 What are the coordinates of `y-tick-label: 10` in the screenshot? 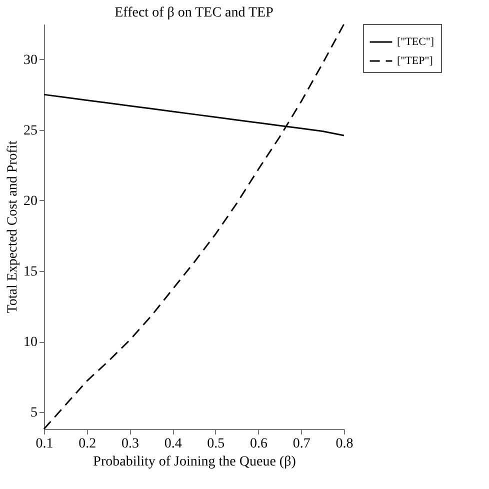 It's located at (31, 342).